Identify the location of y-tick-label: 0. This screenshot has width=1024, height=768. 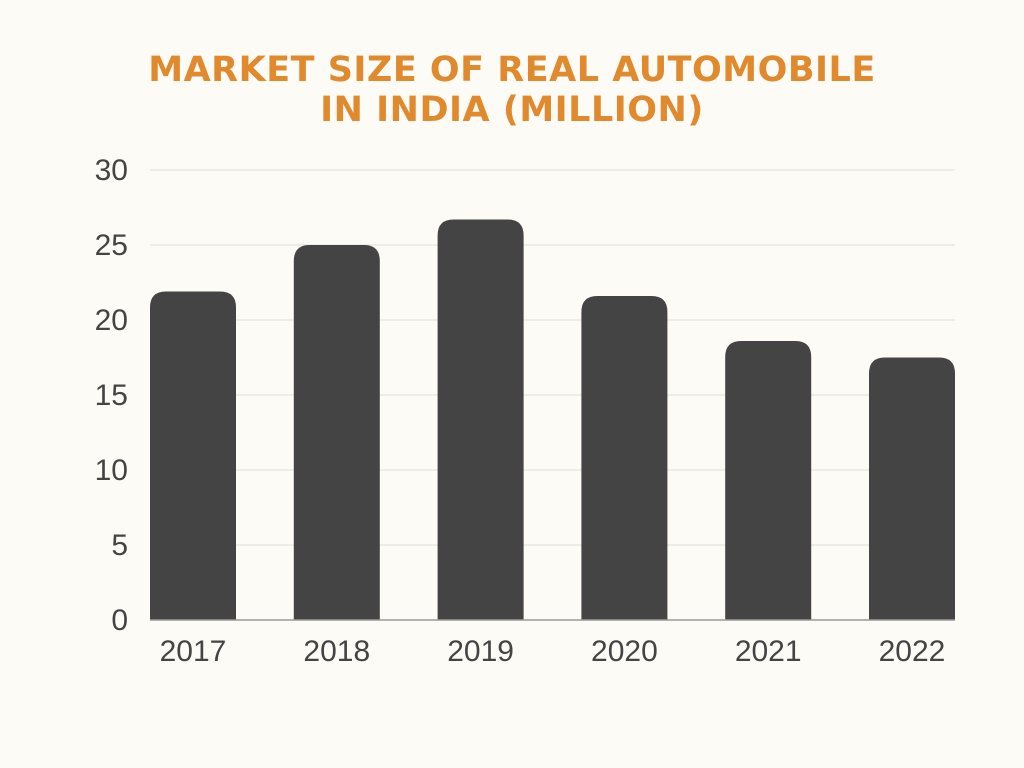
(119, 620).